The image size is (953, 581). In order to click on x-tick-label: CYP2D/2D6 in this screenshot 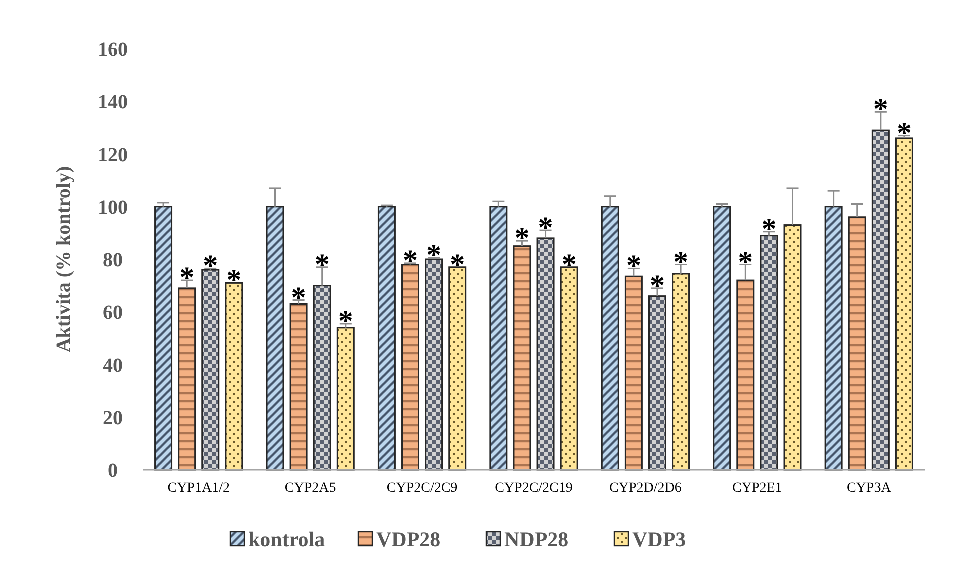, I will do `click(646, 488)`.